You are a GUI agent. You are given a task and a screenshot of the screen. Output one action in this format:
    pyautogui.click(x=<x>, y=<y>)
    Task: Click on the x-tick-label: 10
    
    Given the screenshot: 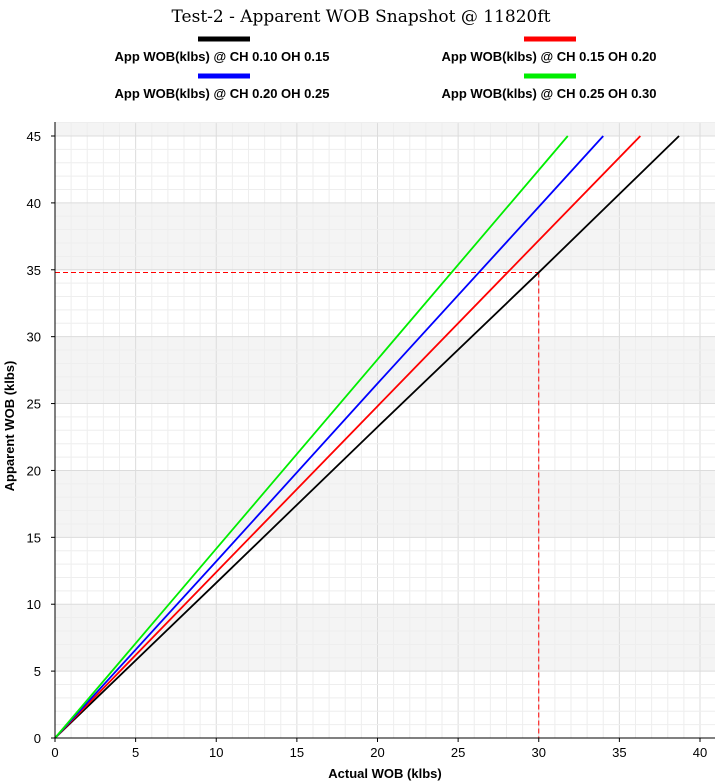 What is the action you would take?
    pyautogui.click(x=216, y=752)
    